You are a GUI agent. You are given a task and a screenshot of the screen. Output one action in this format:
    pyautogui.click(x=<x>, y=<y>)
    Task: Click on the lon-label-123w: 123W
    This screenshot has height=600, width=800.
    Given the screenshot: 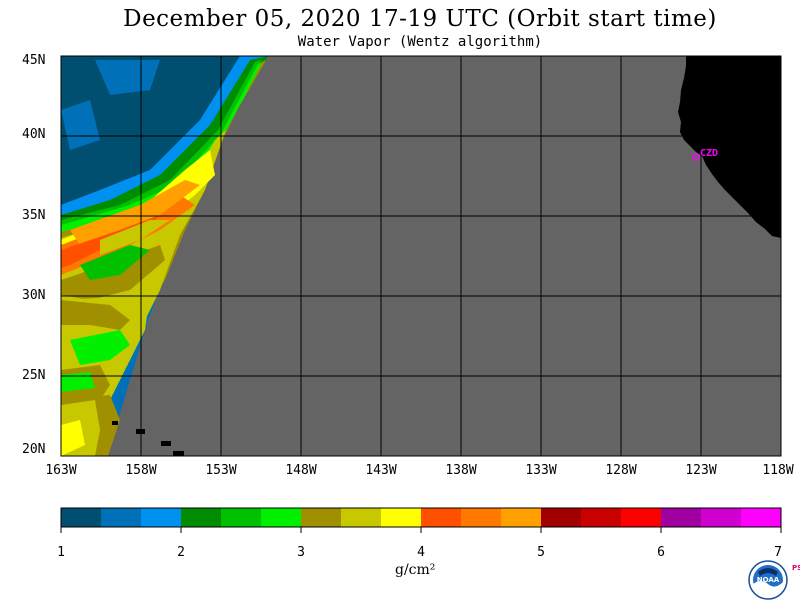 What is the action you would take?
    pyautogui.click(x=701, y=470)
    